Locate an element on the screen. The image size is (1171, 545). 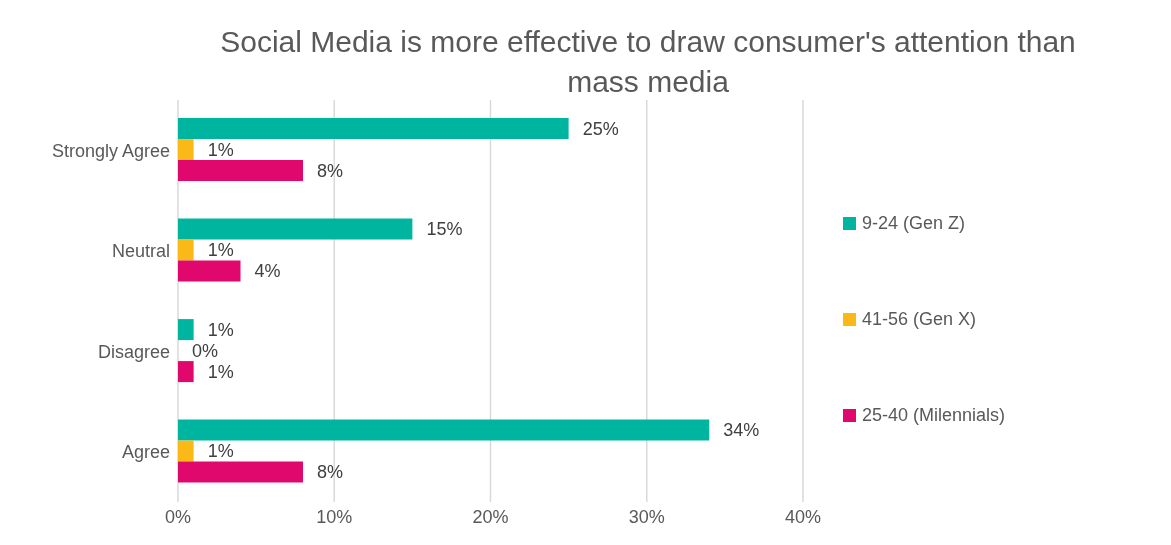
x-tick-label: 20% is located at coordinates (490, 516).